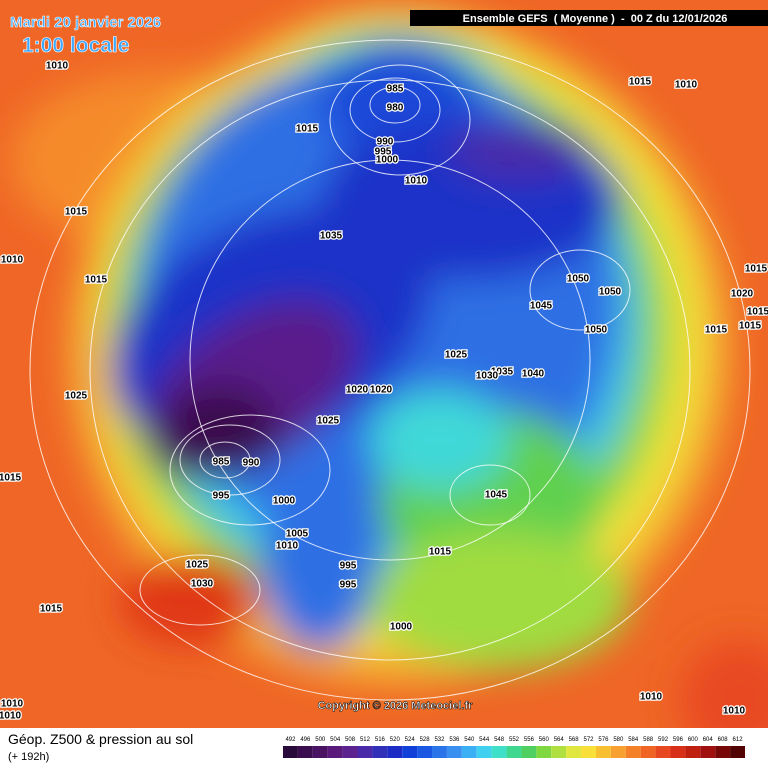 The width and height of the screenshot is (768, 773). I want to click on scale-label: 528, so click(425, 740).